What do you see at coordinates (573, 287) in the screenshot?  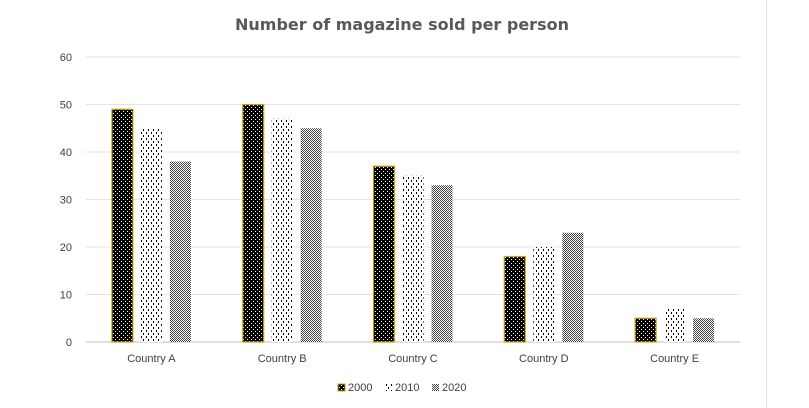 I see `bar-2020-country-d` at bounding box center [573, 287].